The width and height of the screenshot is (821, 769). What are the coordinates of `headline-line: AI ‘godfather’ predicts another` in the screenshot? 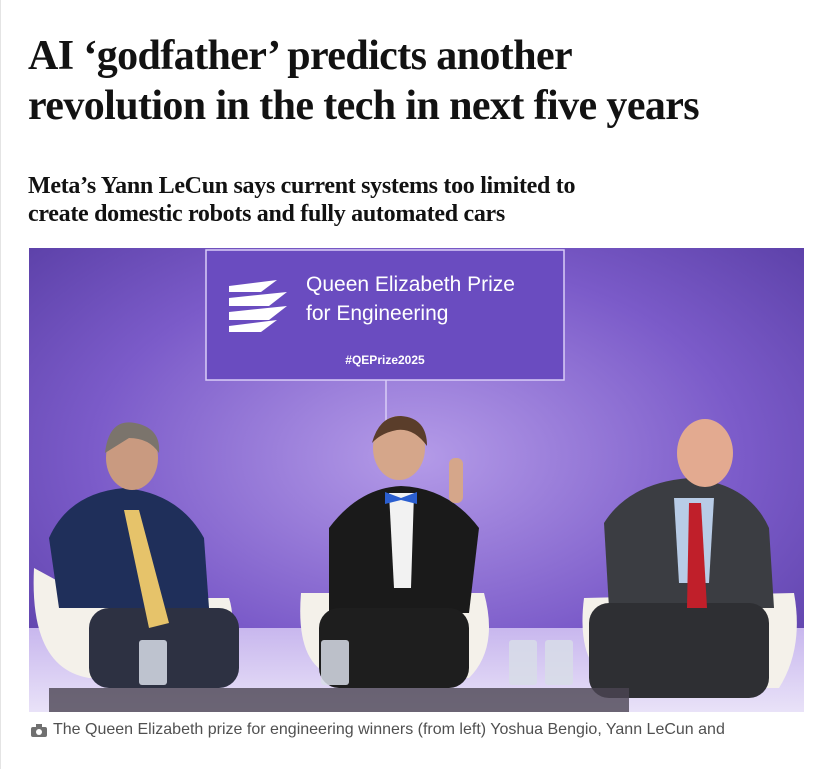 It's located at (300, 56).